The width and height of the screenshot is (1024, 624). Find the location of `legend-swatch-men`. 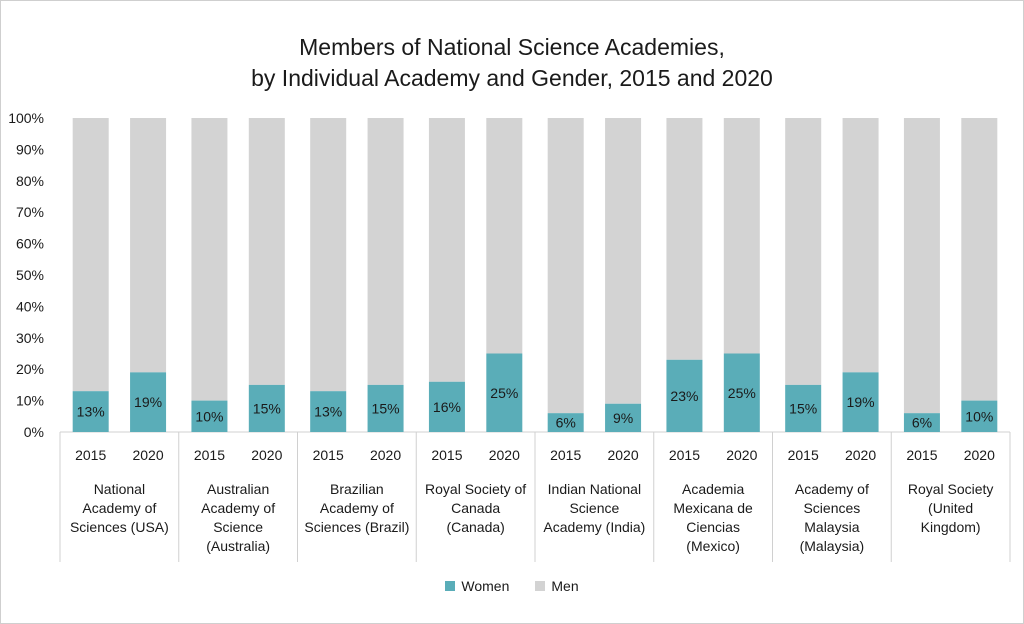

legend-swatch-men is located at coordinates (540, 586).